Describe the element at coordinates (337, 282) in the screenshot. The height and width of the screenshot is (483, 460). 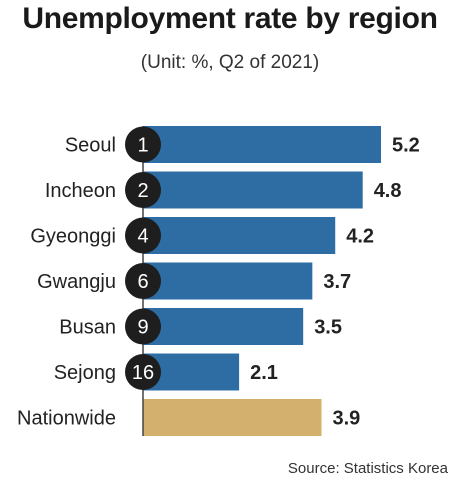
I see `value-label: 3.7` at that location.